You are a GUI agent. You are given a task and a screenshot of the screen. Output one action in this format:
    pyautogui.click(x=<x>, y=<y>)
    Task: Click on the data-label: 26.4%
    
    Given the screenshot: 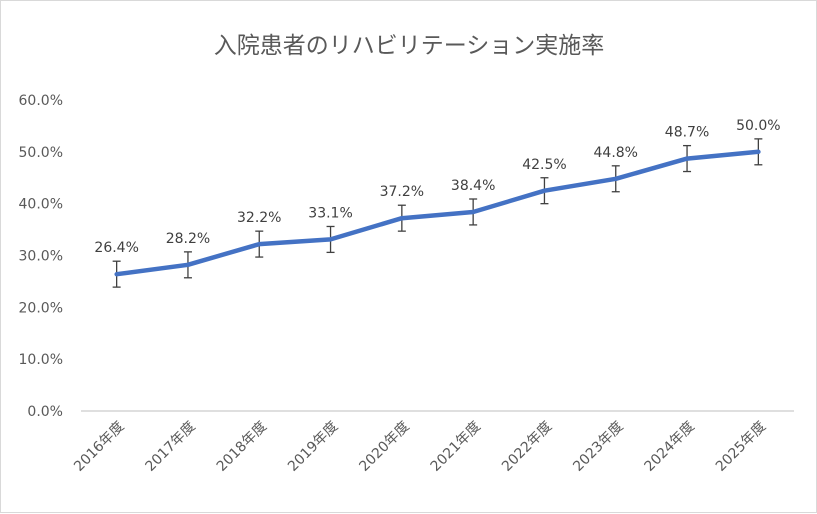 What is the action you would take?
    pyautogui.click(x=116, y=248)
    